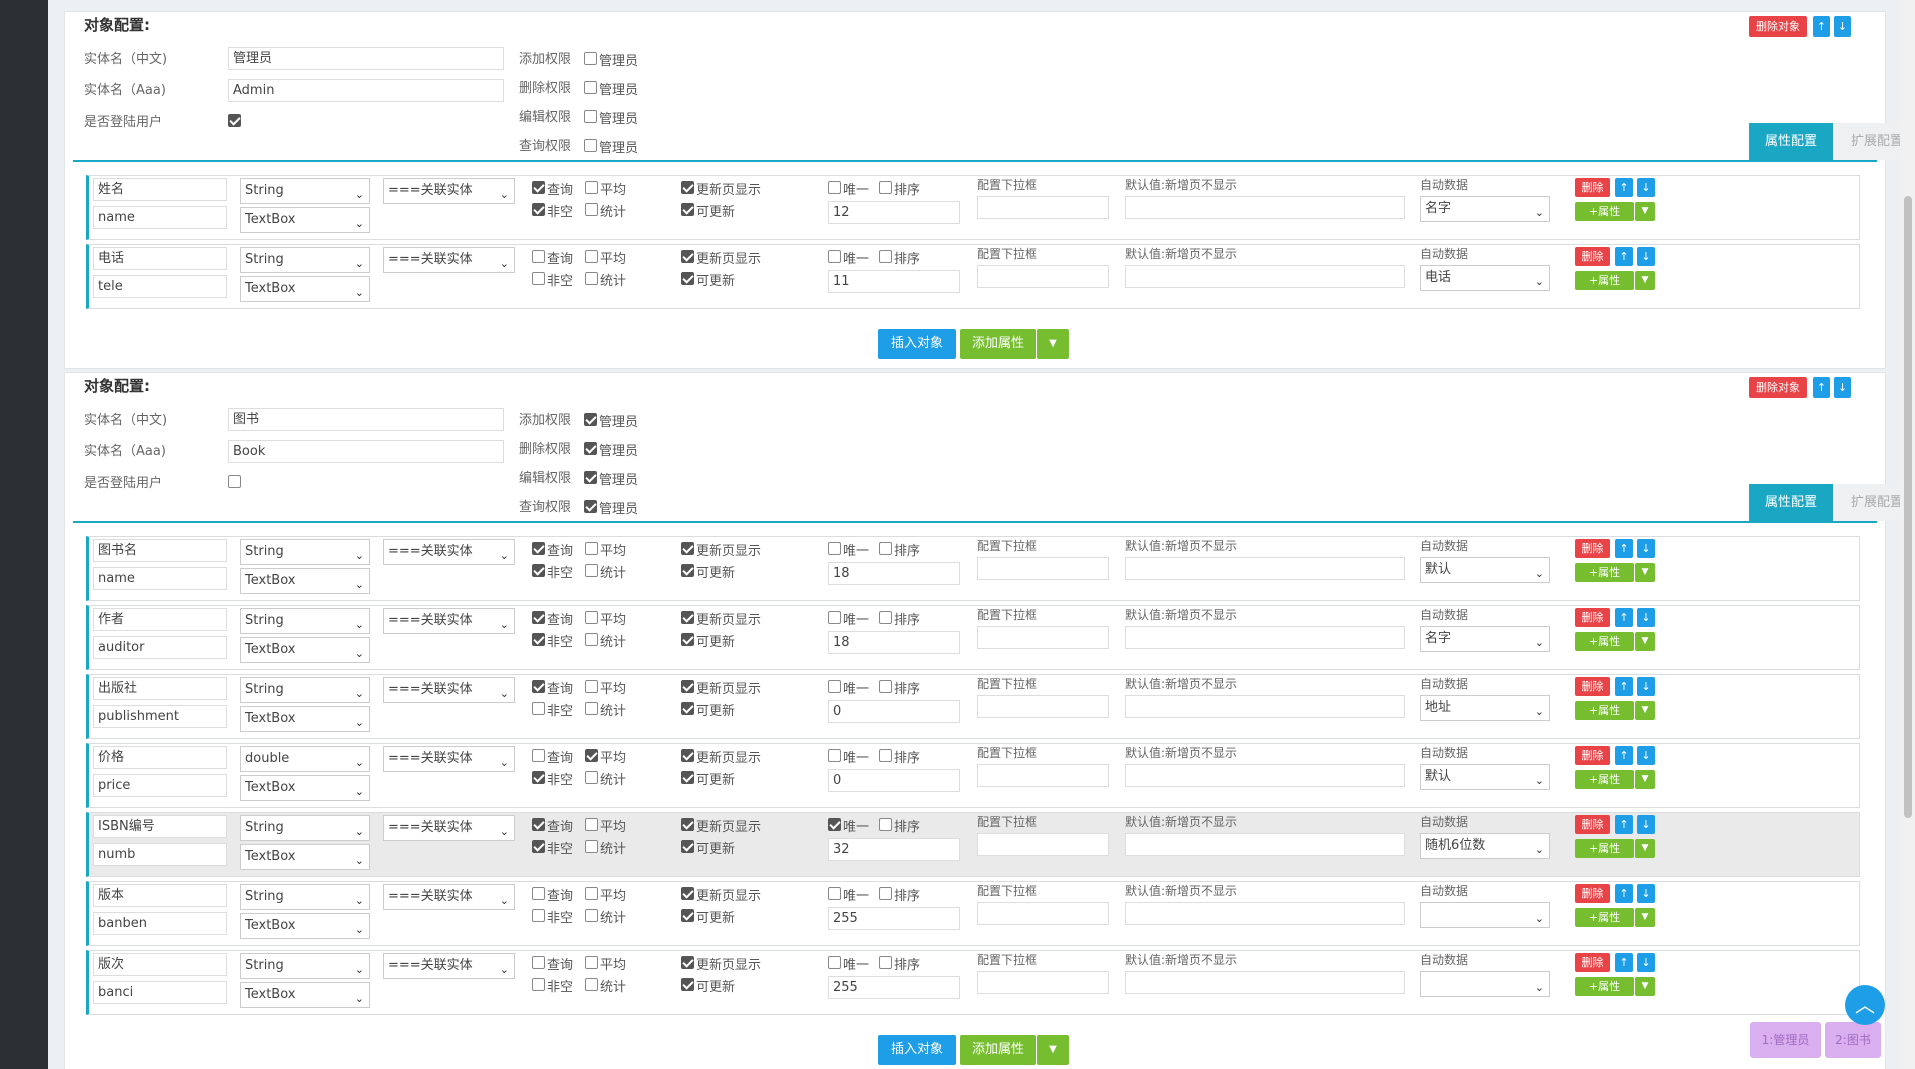  Describe the element at coordinates (160, 550) in the screenshot. I see `attr-cn-input: 图书名` at that location.